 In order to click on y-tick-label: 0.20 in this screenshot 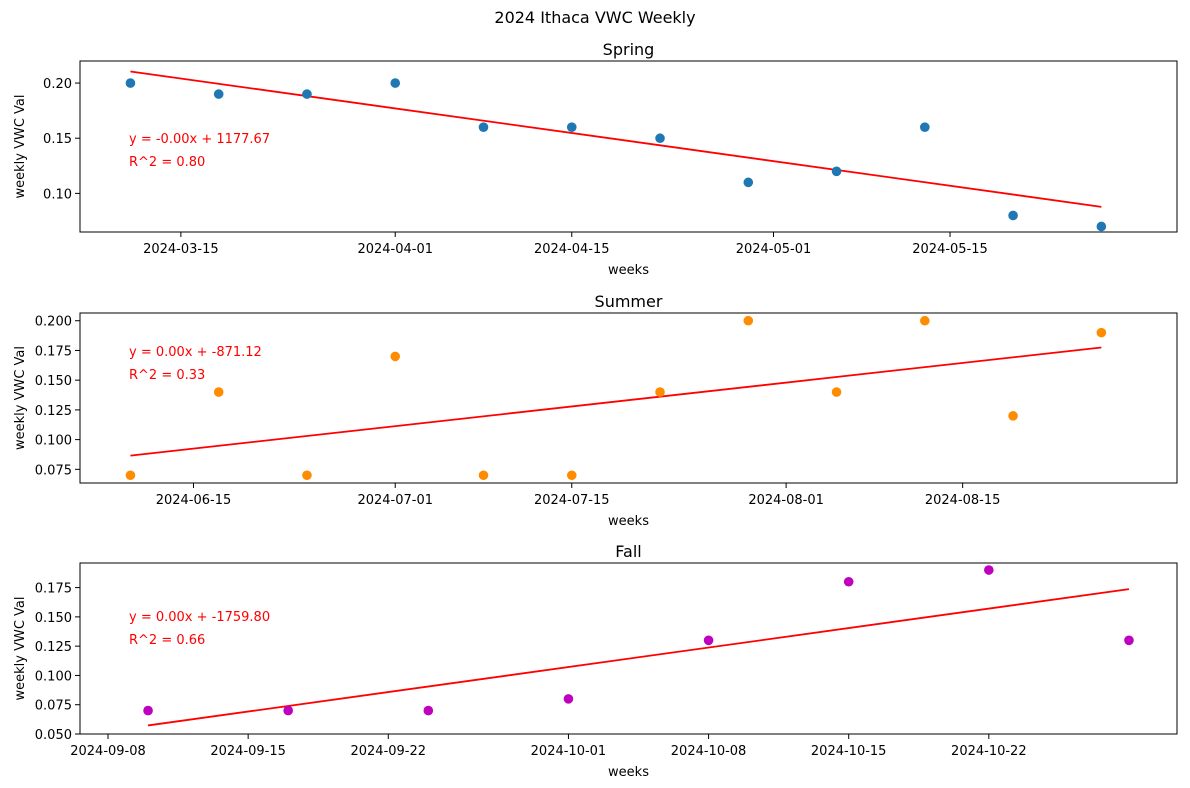, I will do `click(57, 84)`.